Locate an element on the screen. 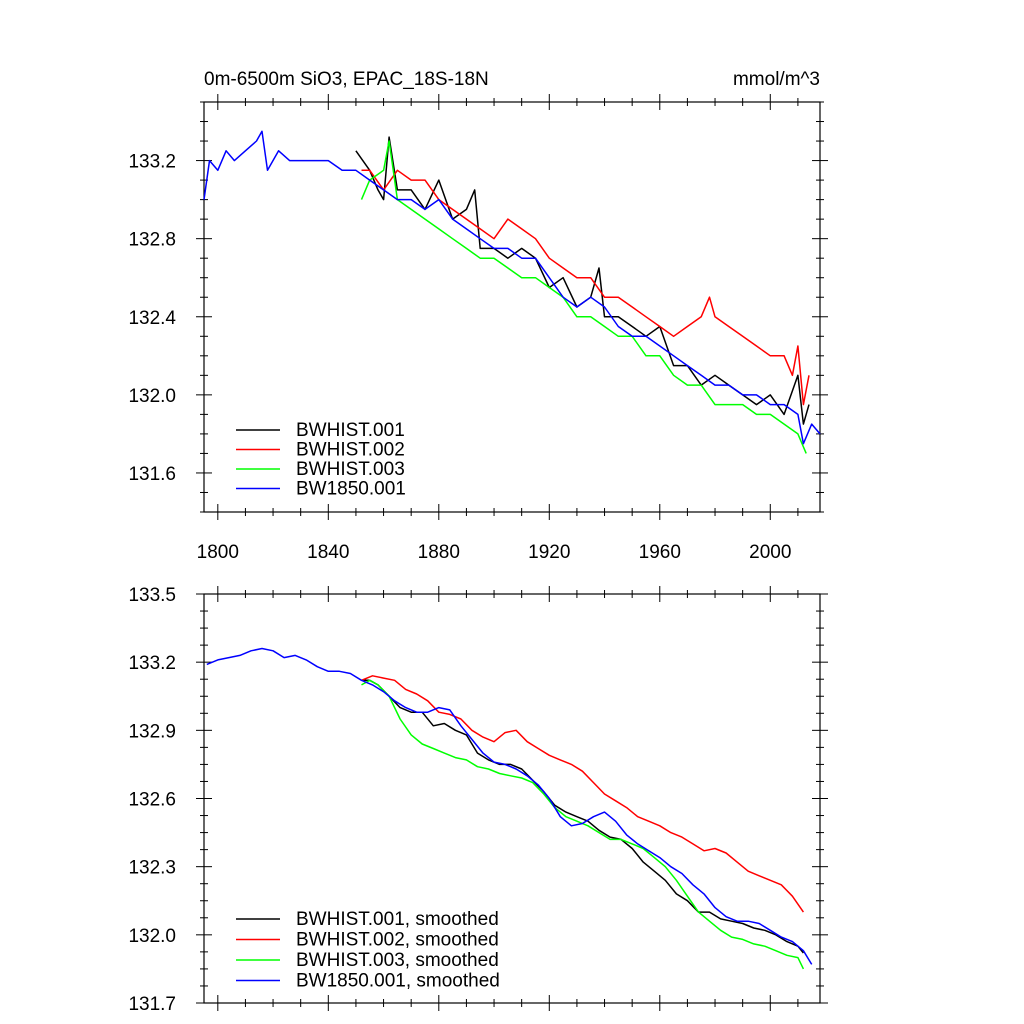 The image size is (1024, 1024). x-tick-label: 1840 is located at coordinates (328, 552).